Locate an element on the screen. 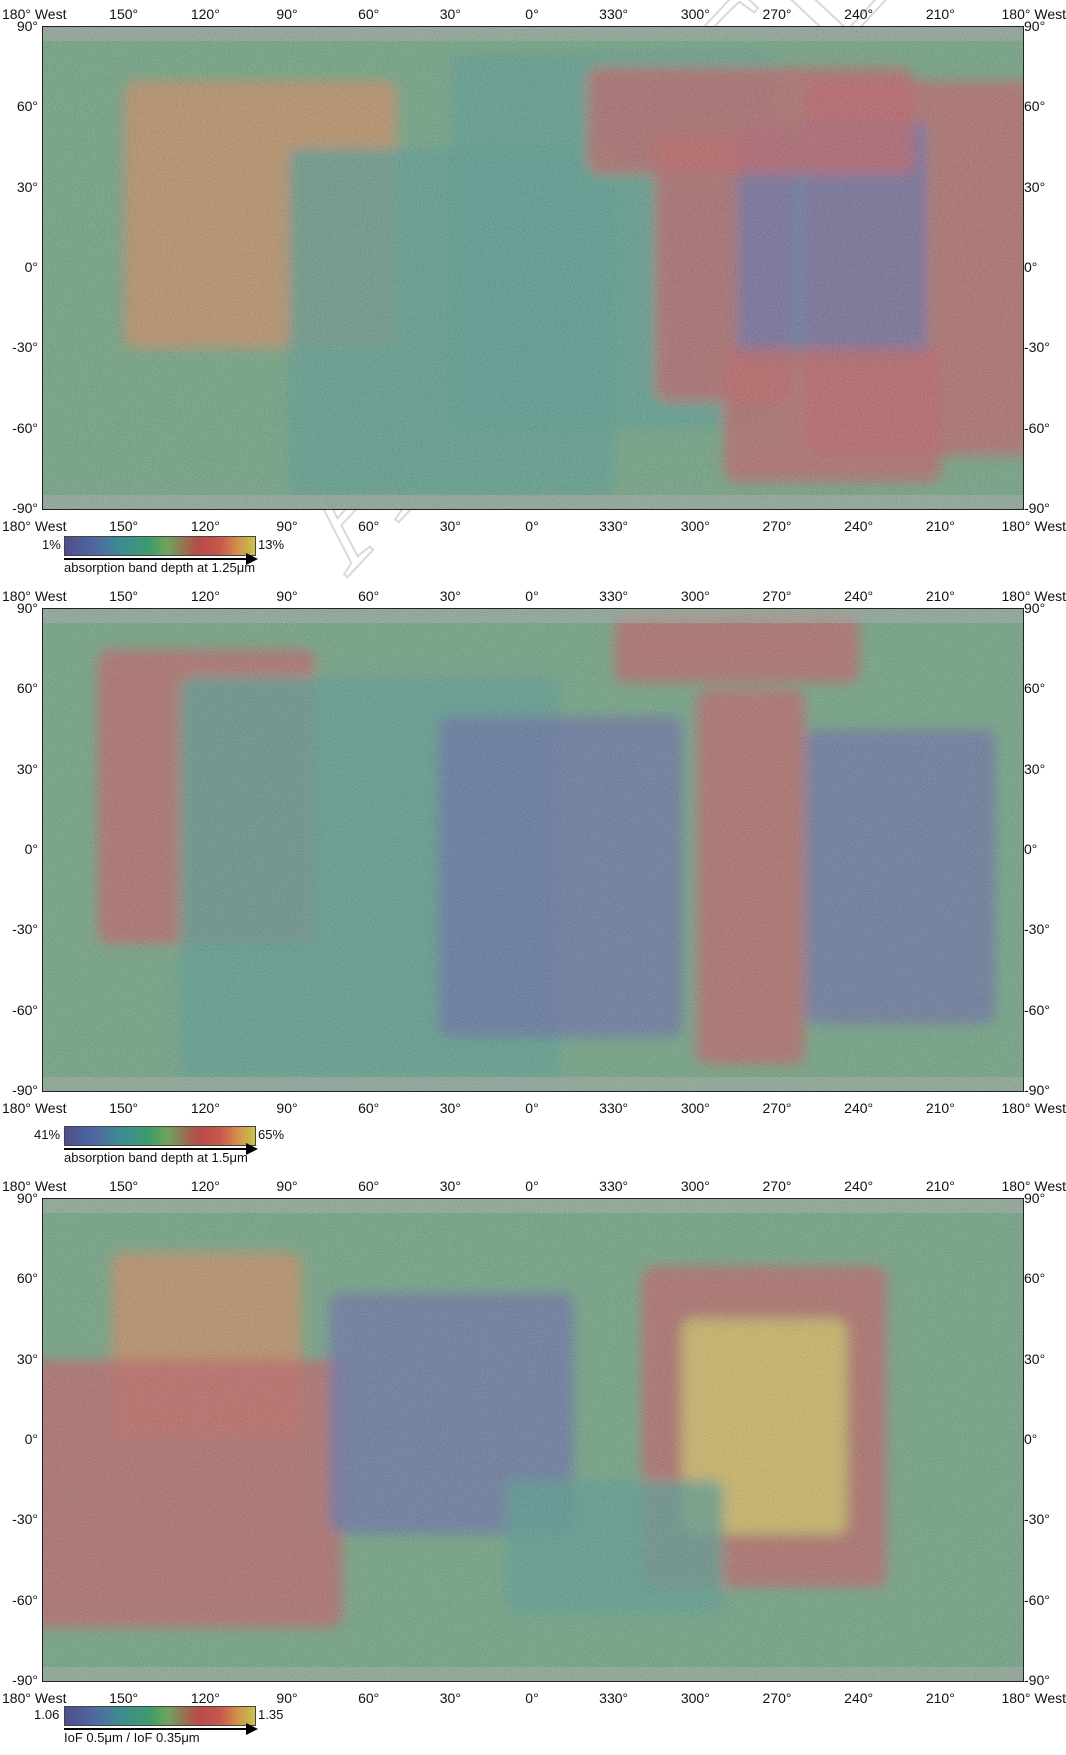 Image resolution: width=1066 pixels, height=1755 pixels. colorbar-max: 1.35 is located at coordinates (271, 1714).